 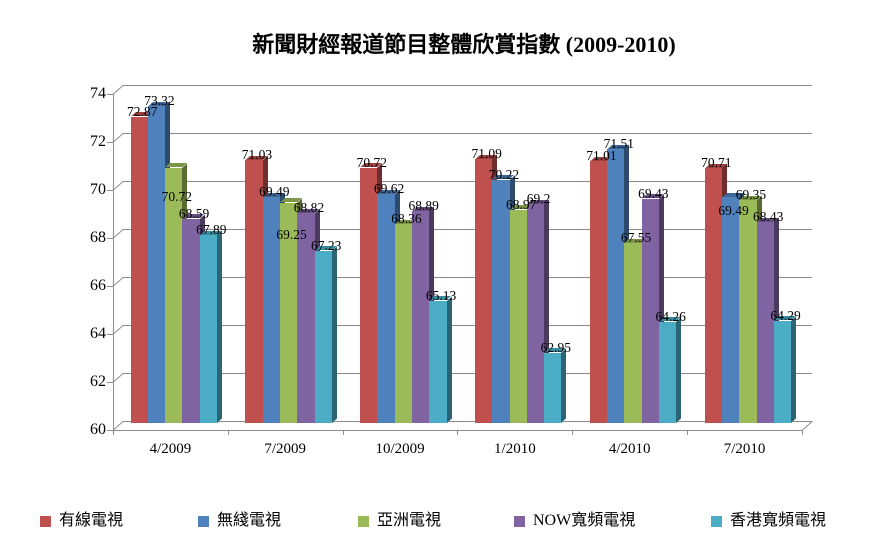 I want to click on bar-value-label: 71.09, so click(x=486, y=154).